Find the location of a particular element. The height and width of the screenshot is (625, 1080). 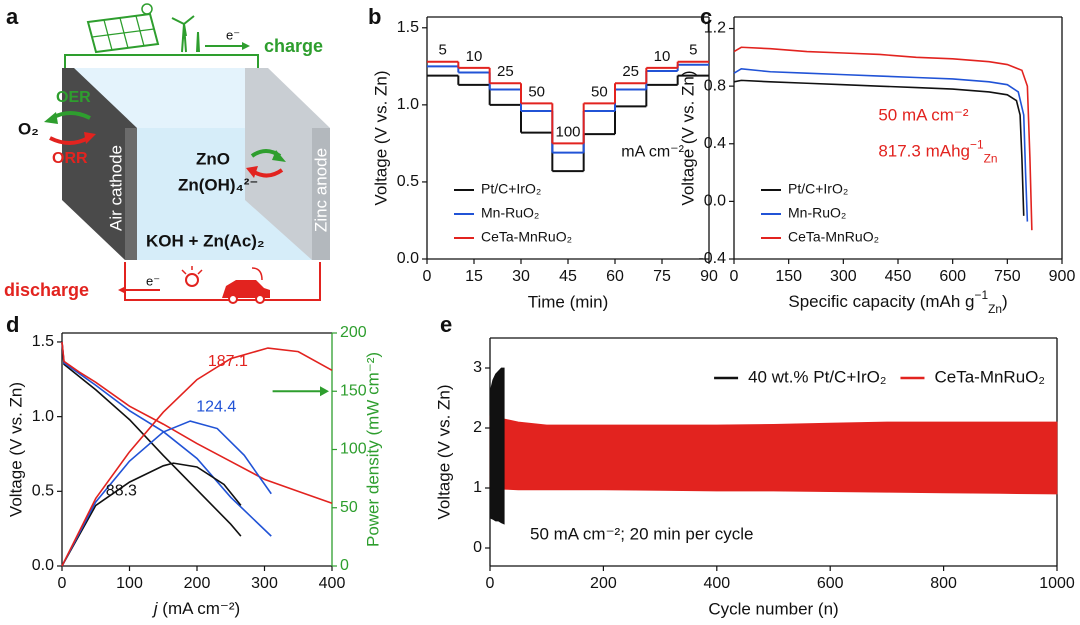

legend-label: Pt/C+IrO₂ is located at coordinates (818, 189).